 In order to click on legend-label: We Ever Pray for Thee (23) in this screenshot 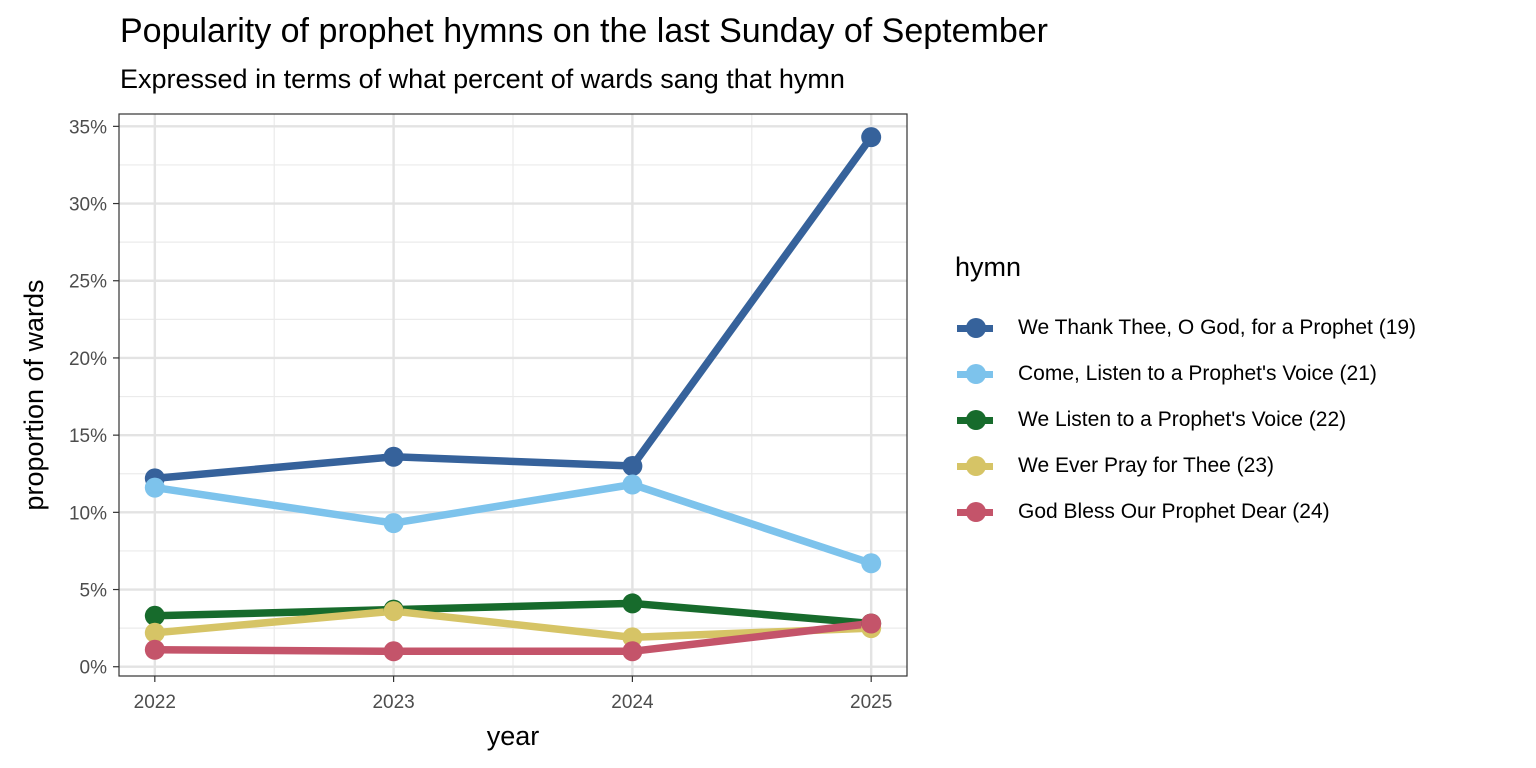, I will do `click(1146, 465)`.